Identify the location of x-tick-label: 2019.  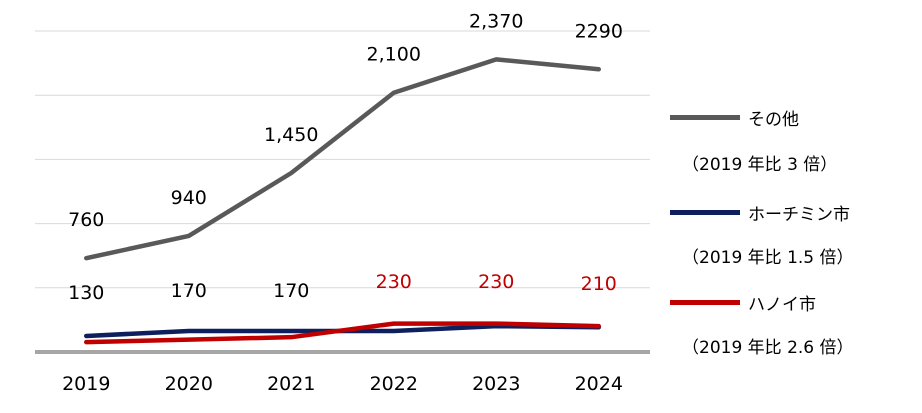
(86, 384).